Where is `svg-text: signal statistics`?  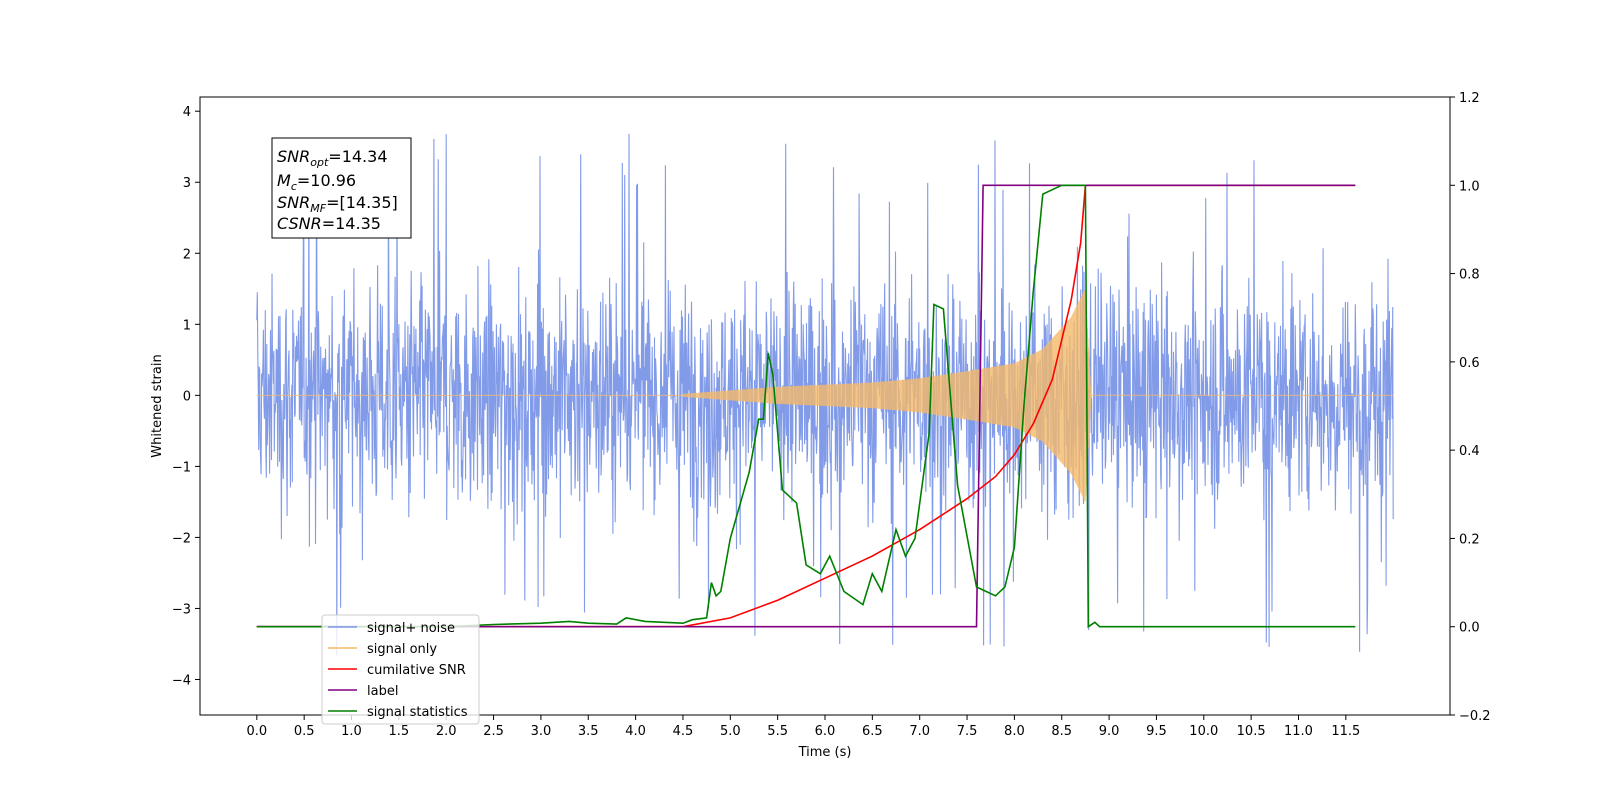
svg-text: signal statistics is located at coordinates (417, 712).